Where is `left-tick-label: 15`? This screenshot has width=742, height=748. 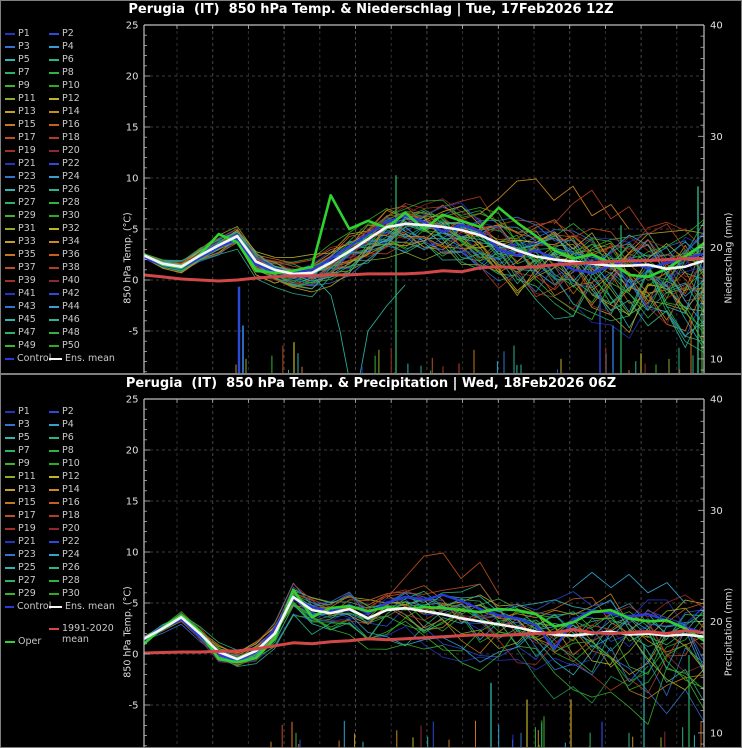 left-tick-label: 15 is located at coordinates (132, 502).